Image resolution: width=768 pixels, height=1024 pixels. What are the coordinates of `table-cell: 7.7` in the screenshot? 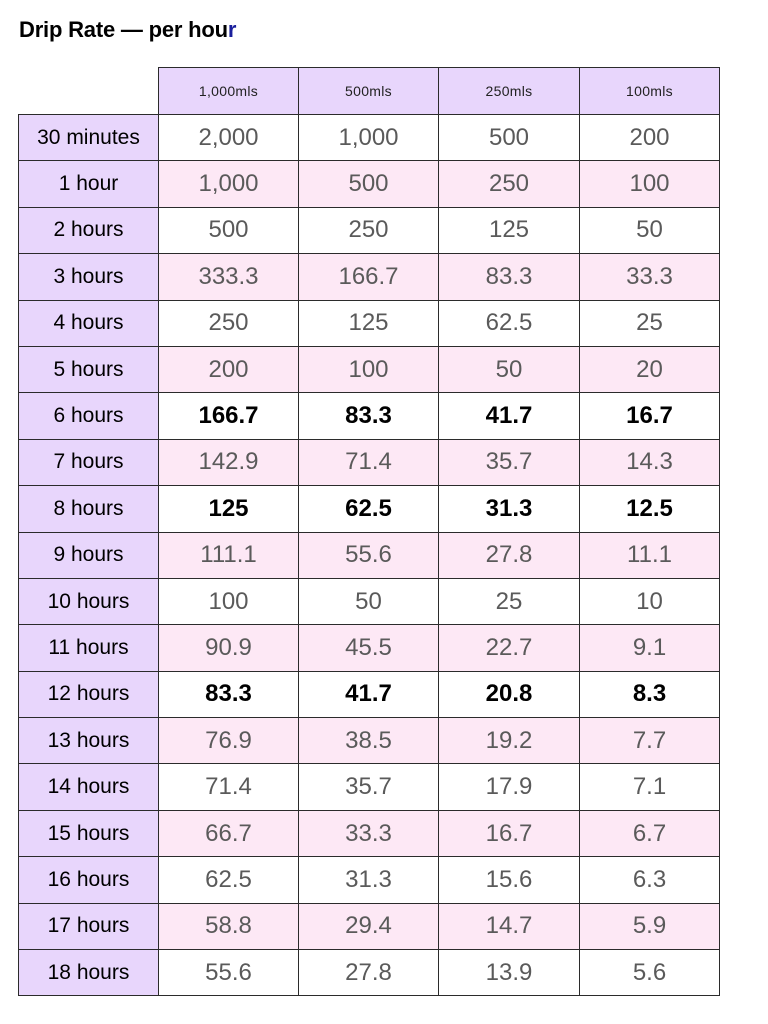 It's located at (649, 741).